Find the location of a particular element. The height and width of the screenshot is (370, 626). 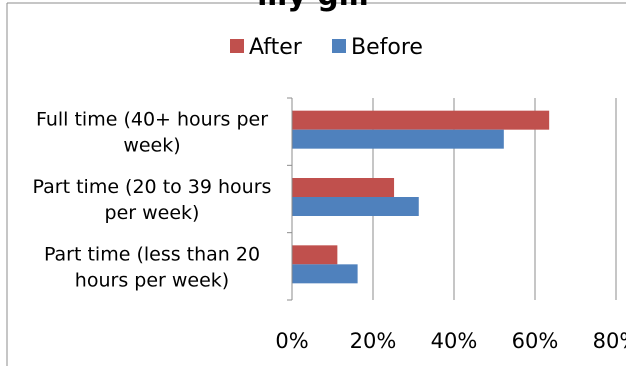

category-label-0-line-1: week) is located at coordinates (151, 146).